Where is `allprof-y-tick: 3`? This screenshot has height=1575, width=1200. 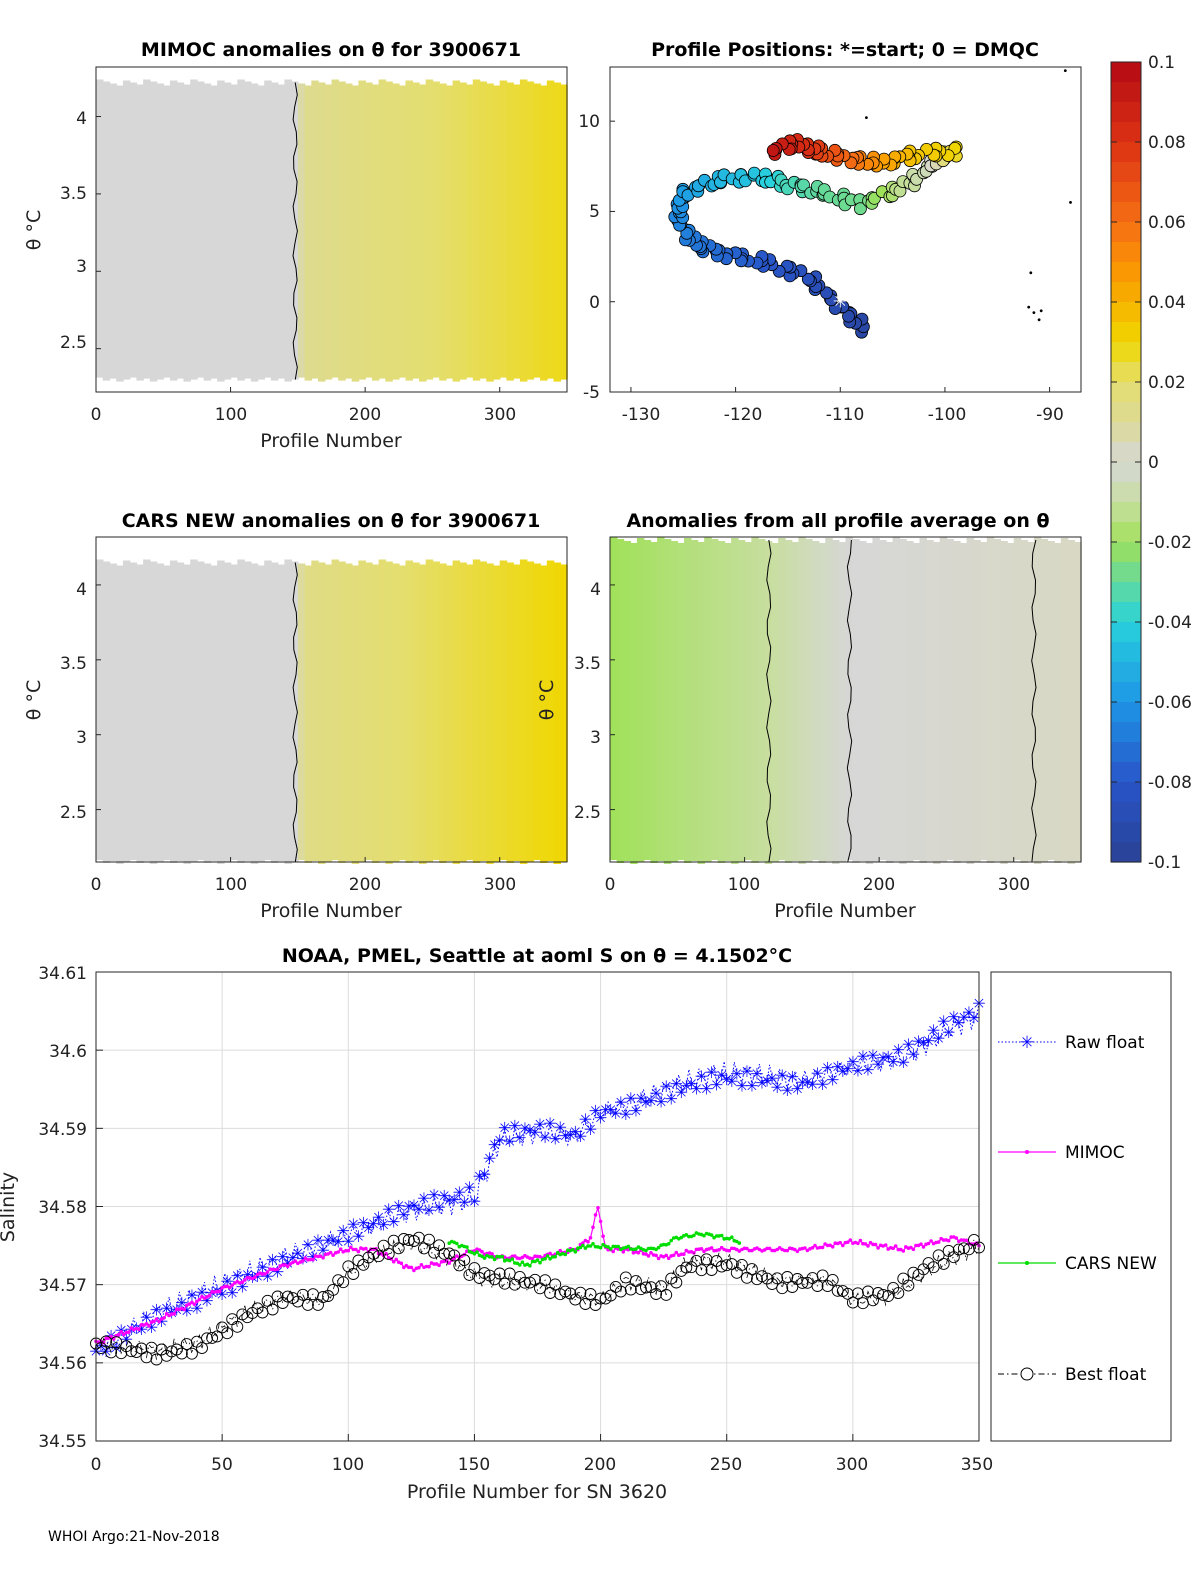 allprof-y-tick: 3 is located at coordinates (595, 738).